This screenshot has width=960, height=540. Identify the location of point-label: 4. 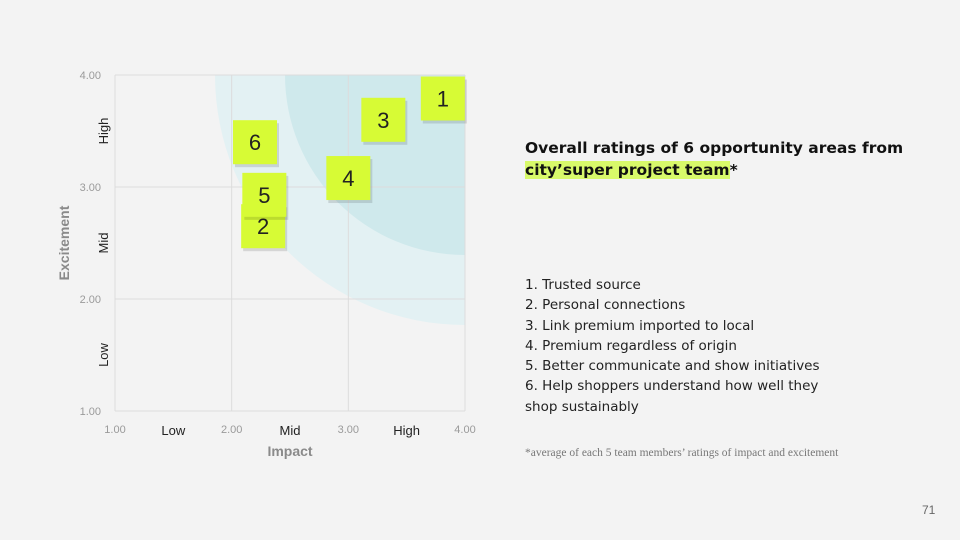
(348, 178).